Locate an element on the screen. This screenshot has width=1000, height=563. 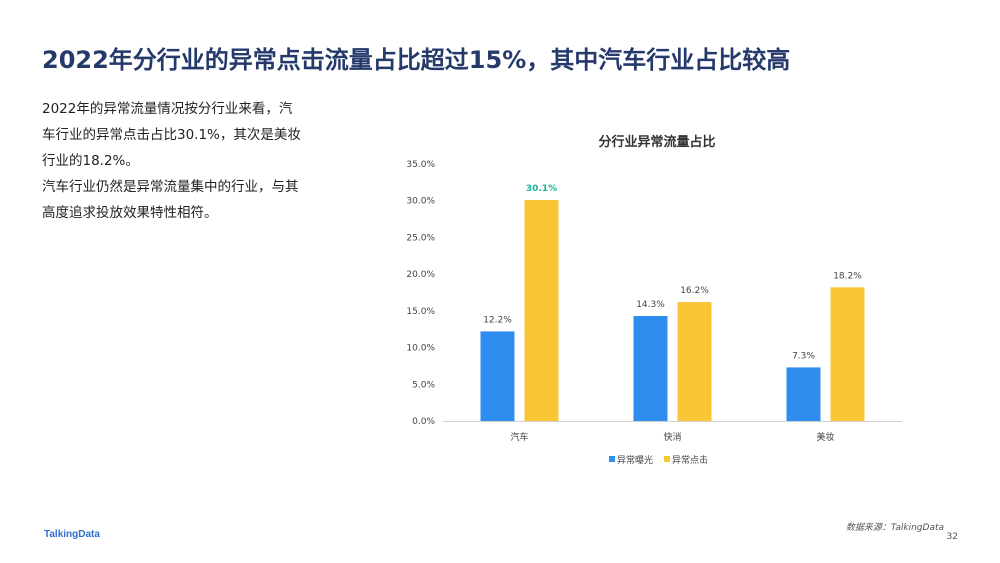
data-label: 30.1% is located at coordinates (541, 189).